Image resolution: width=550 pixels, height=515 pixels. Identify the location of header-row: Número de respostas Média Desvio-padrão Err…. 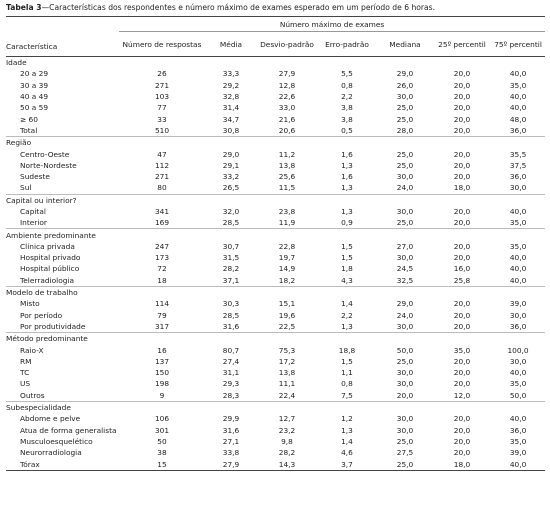
(276, 44).